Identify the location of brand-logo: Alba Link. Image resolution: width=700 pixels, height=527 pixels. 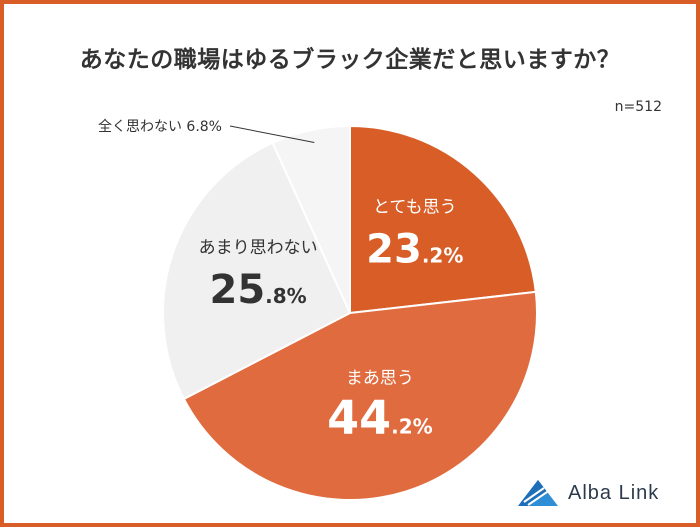
(587, 493).